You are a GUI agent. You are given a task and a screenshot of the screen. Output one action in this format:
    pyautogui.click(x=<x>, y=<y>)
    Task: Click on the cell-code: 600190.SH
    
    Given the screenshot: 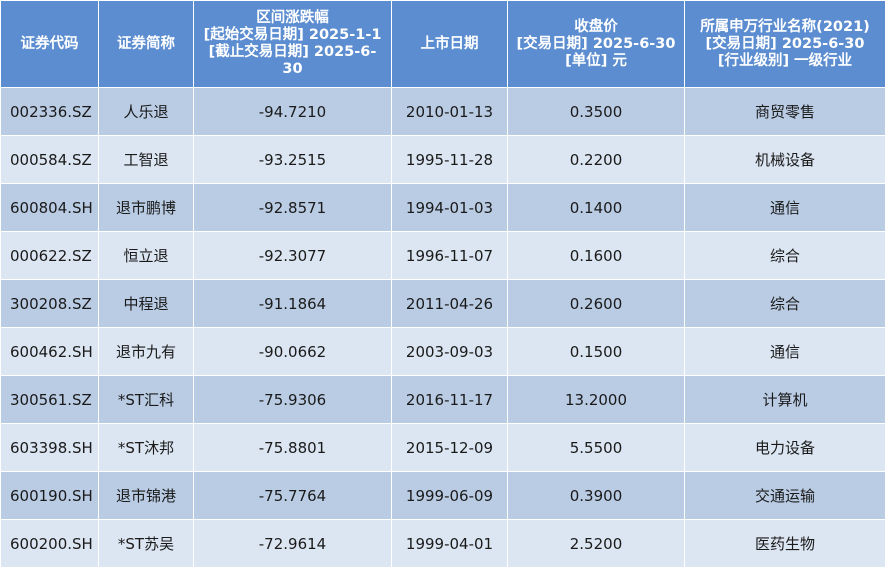 What is the action you would take?
    pyautogui.click(x=50, y=496)
    